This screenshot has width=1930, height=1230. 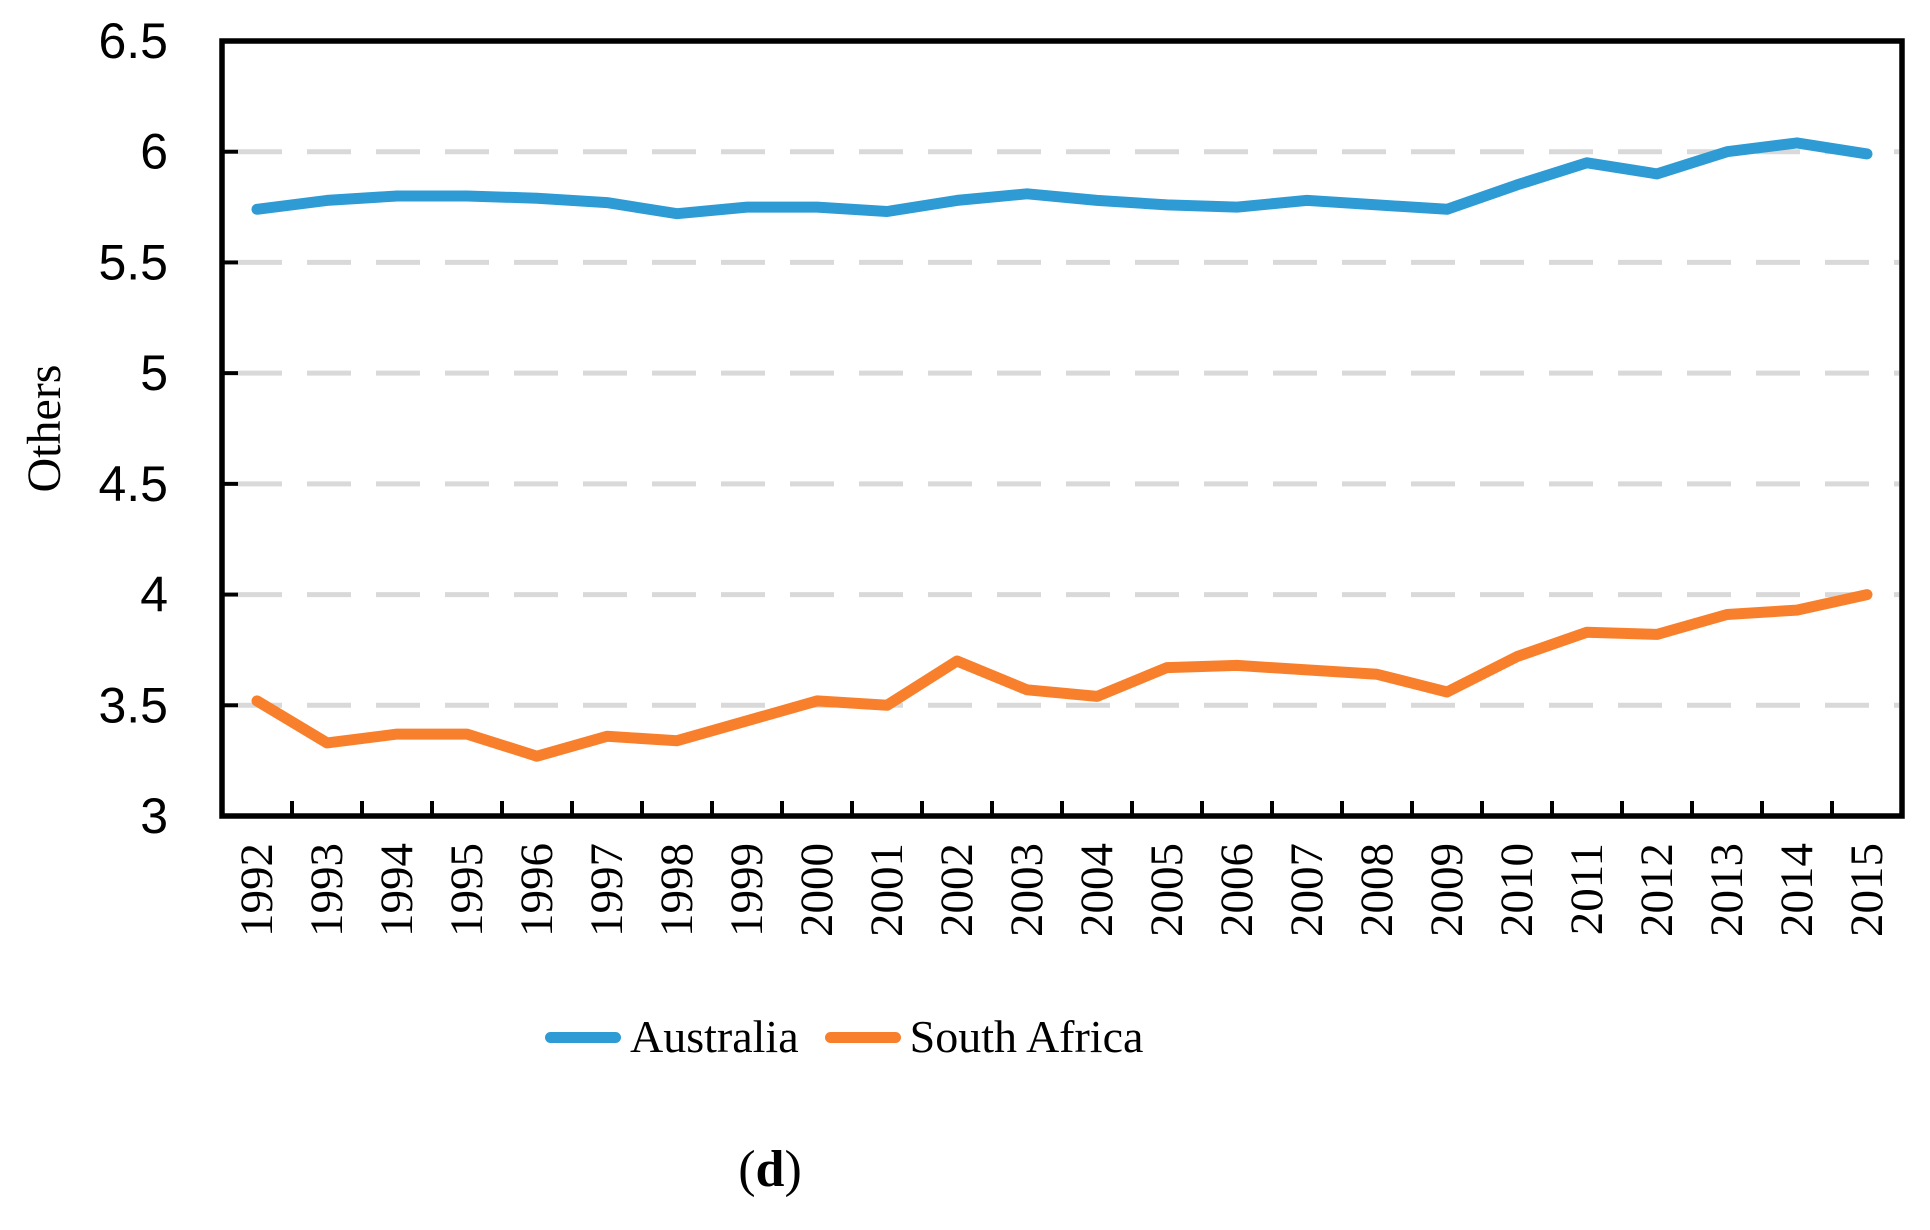 What do you see at coordinates (583, 1037) in the screenshot?
I see `legend-line-swatch-australia` at bounding box center [583, 1037].